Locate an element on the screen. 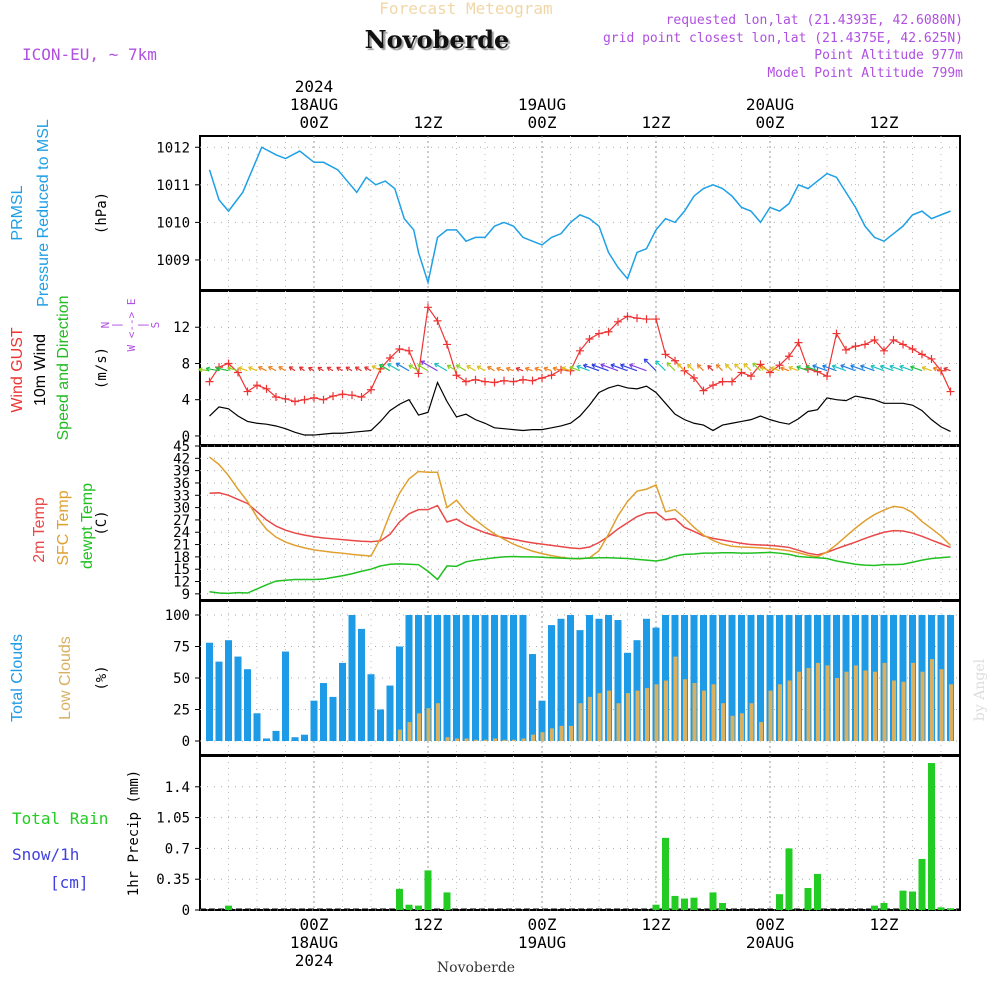 The height and width of the screenshot is (1000, 1000). y-tick-label: 1.05 is located at coordinates (173, 819).